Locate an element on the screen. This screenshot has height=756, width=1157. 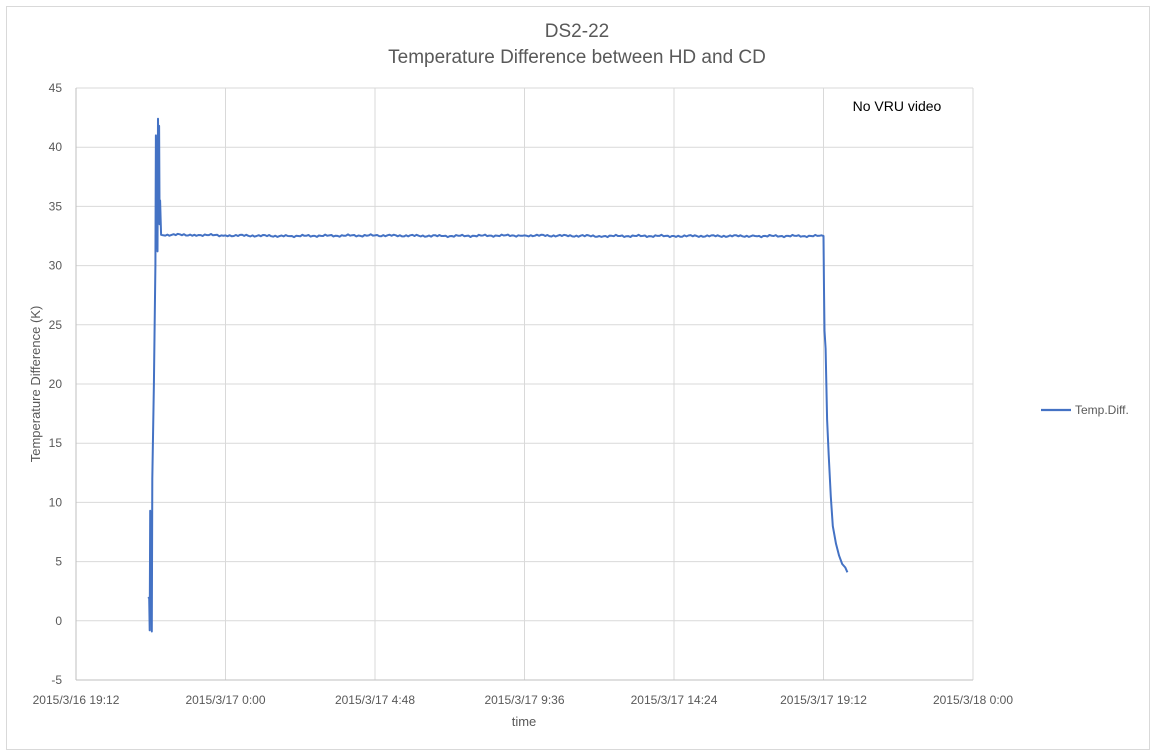
x-tick-label: 2015/3/17 19:12 is located at coordinates (823, 700).